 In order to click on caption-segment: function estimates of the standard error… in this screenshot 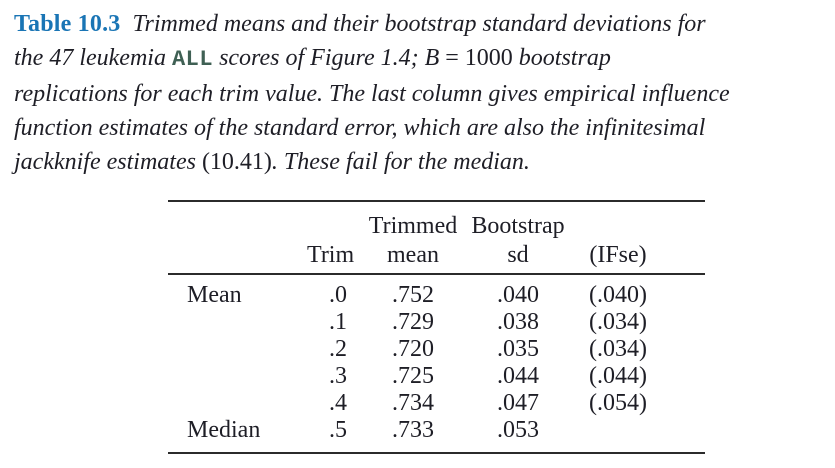, I will do `click(360, 128)`.